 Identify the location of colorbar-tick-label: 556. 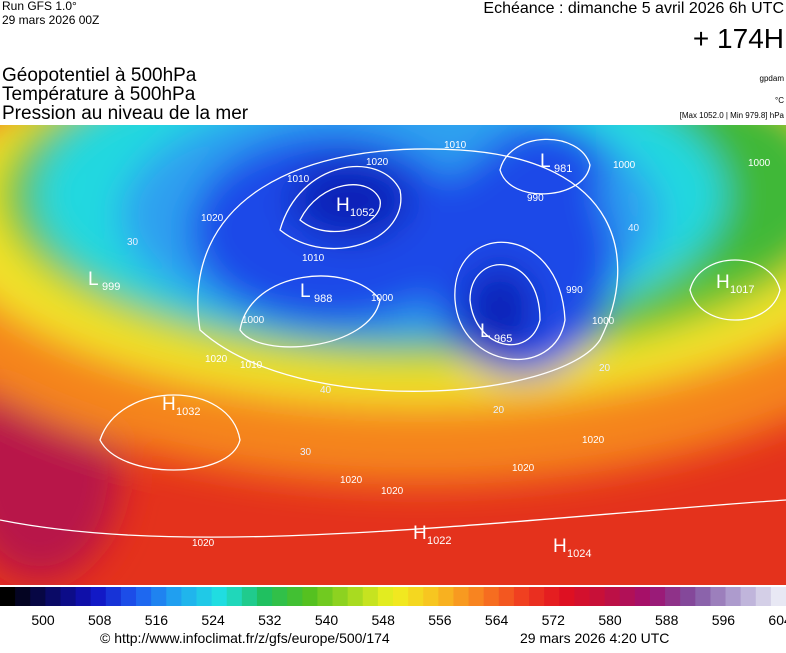
(440, 620).